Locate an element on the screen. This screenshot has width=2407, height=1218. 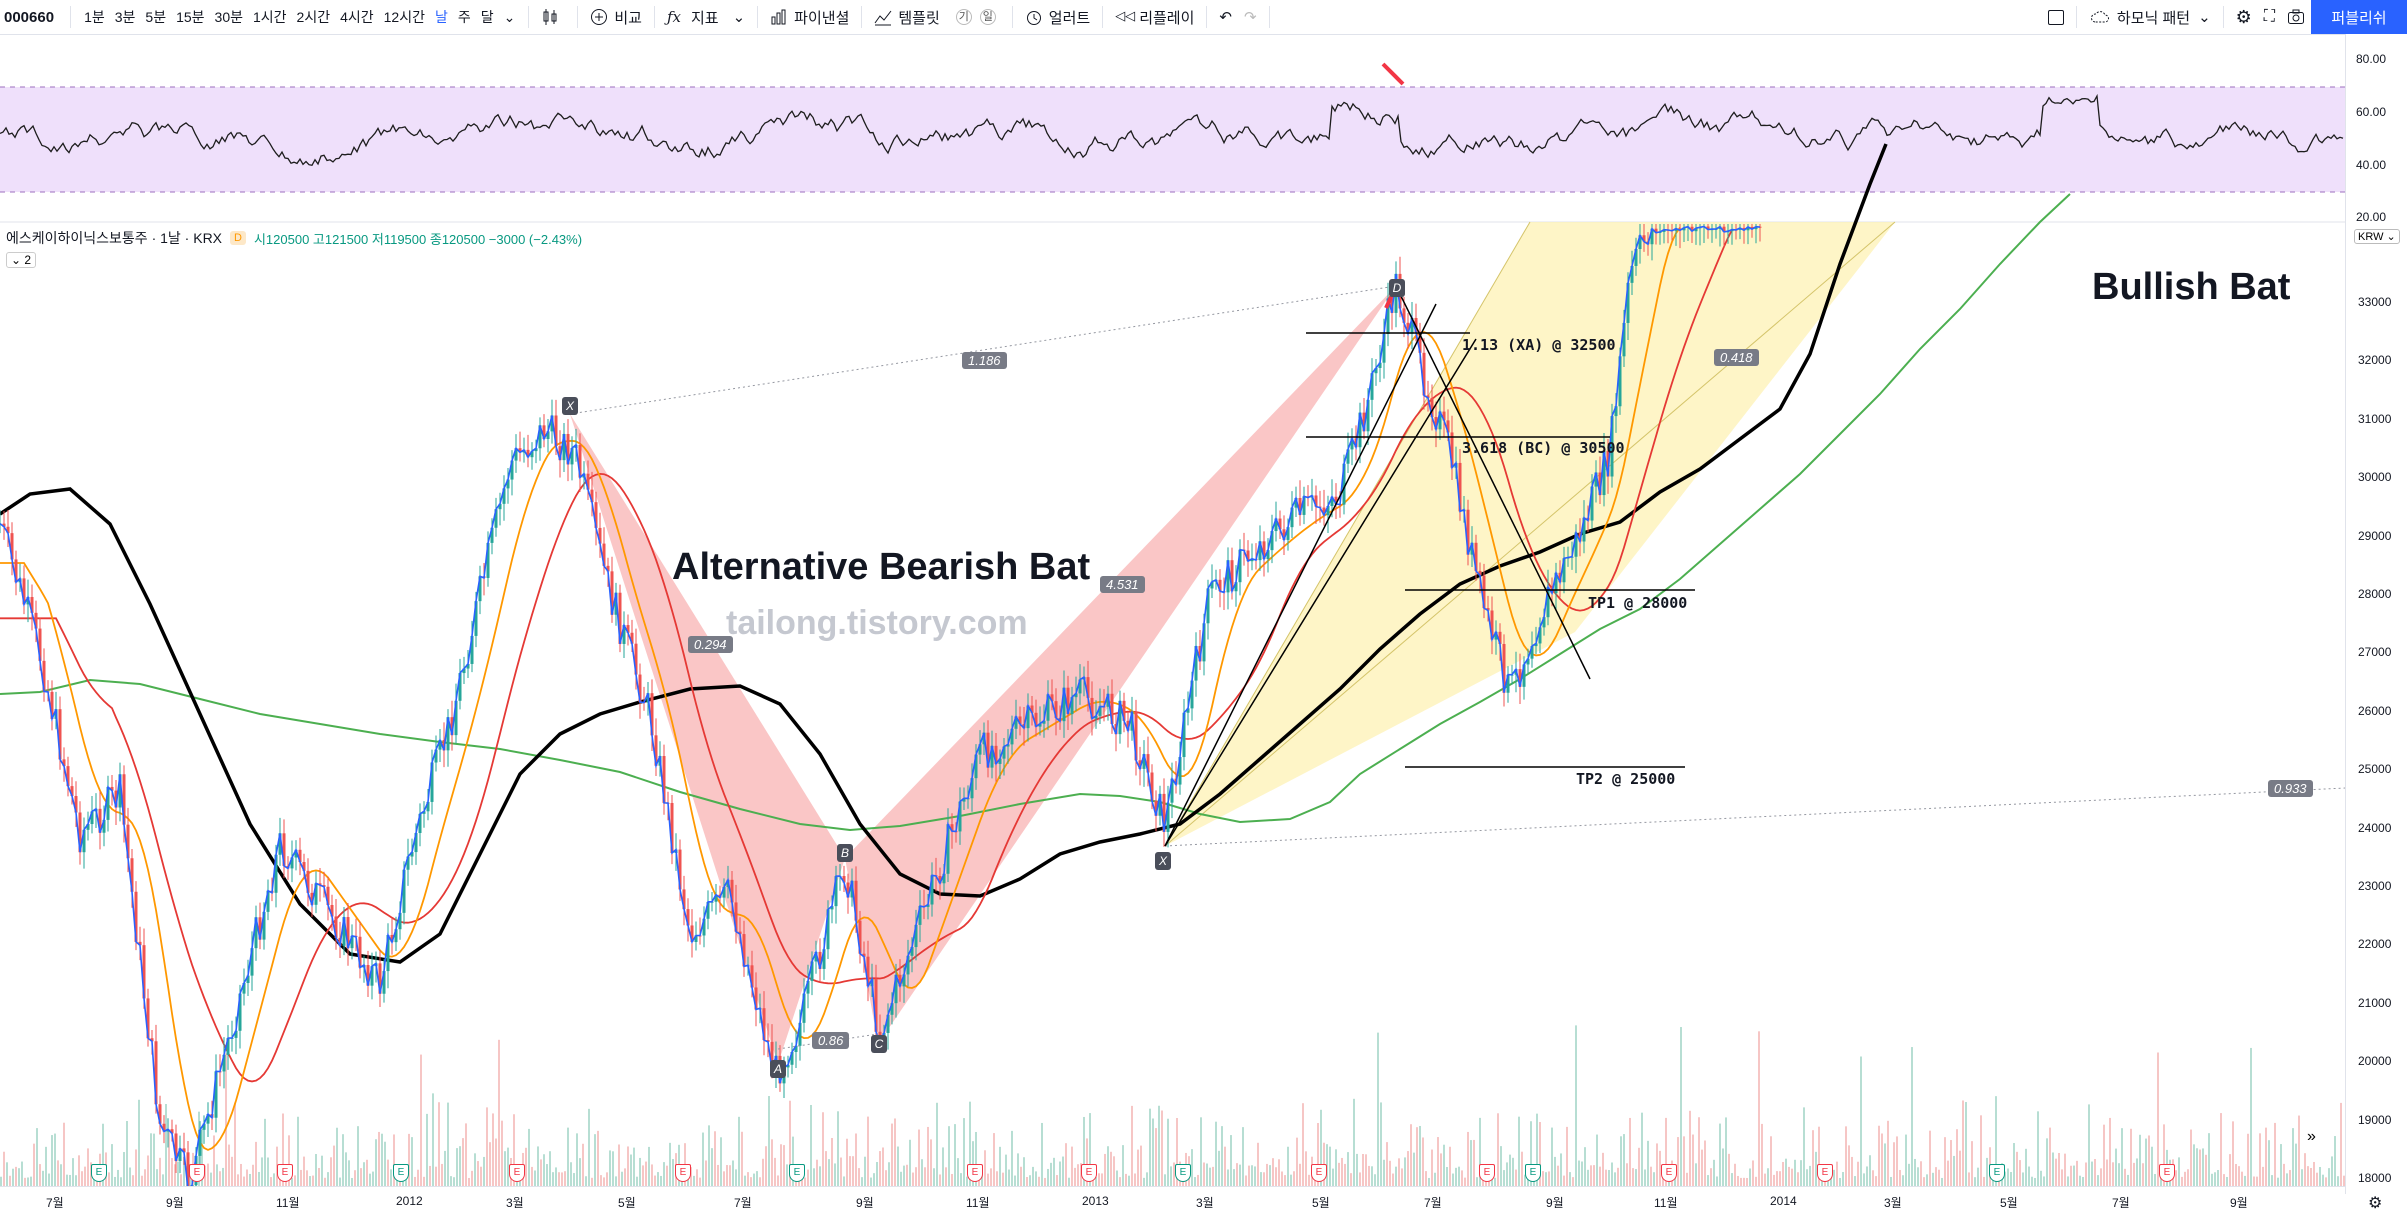
interval-5m: 5분 is located at coordinates (156, 17).